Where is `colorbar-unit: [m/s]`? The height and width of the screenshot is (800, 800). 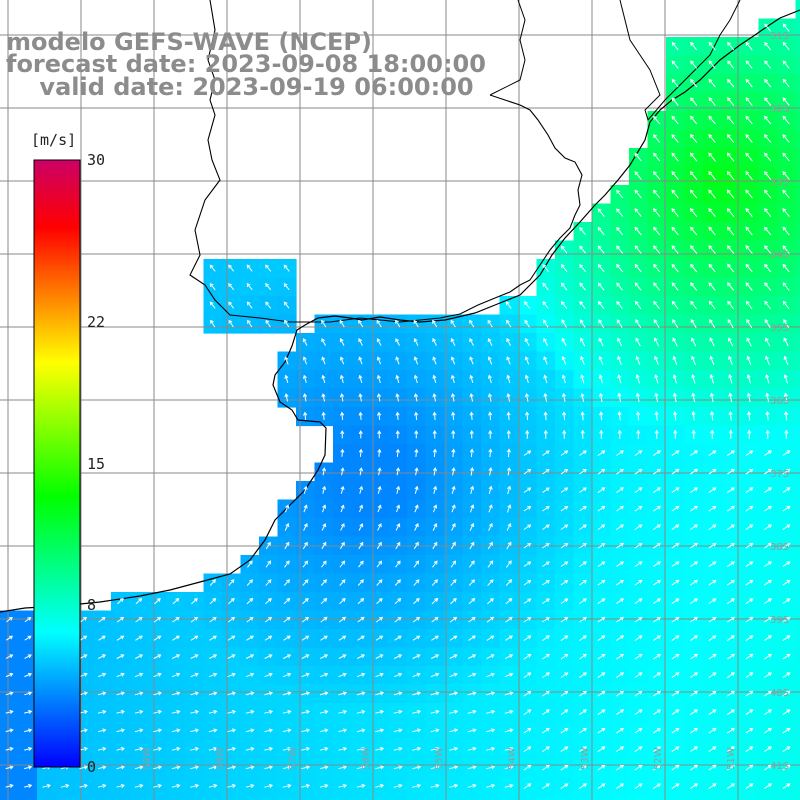
colorbar-unit: [m/s] is located at coordinates (54, 140).